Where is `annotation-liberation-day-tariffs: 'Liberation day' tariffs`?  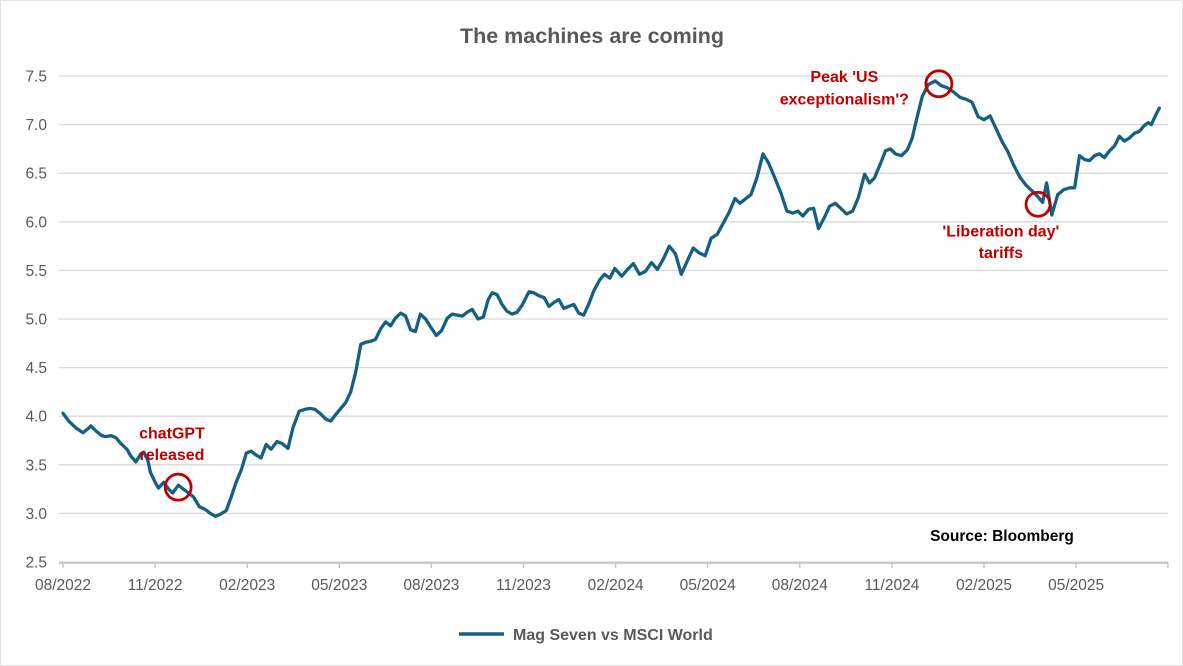
annotation-liberation-day-tariffs: 'Liberation day' tariffs is located at coordinates (1000, 226).